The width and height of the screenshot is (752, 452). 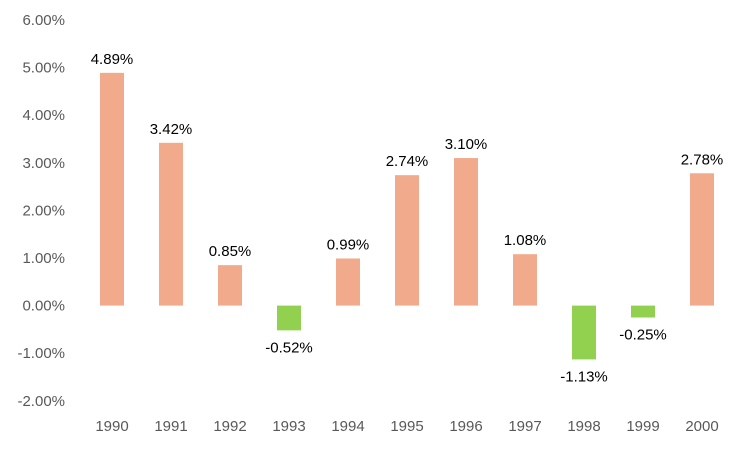 What do you see at coordinates (702, 159) in the screenshot?
I see `data-label-2000: 2.78%` at bounding box center [702, 159].